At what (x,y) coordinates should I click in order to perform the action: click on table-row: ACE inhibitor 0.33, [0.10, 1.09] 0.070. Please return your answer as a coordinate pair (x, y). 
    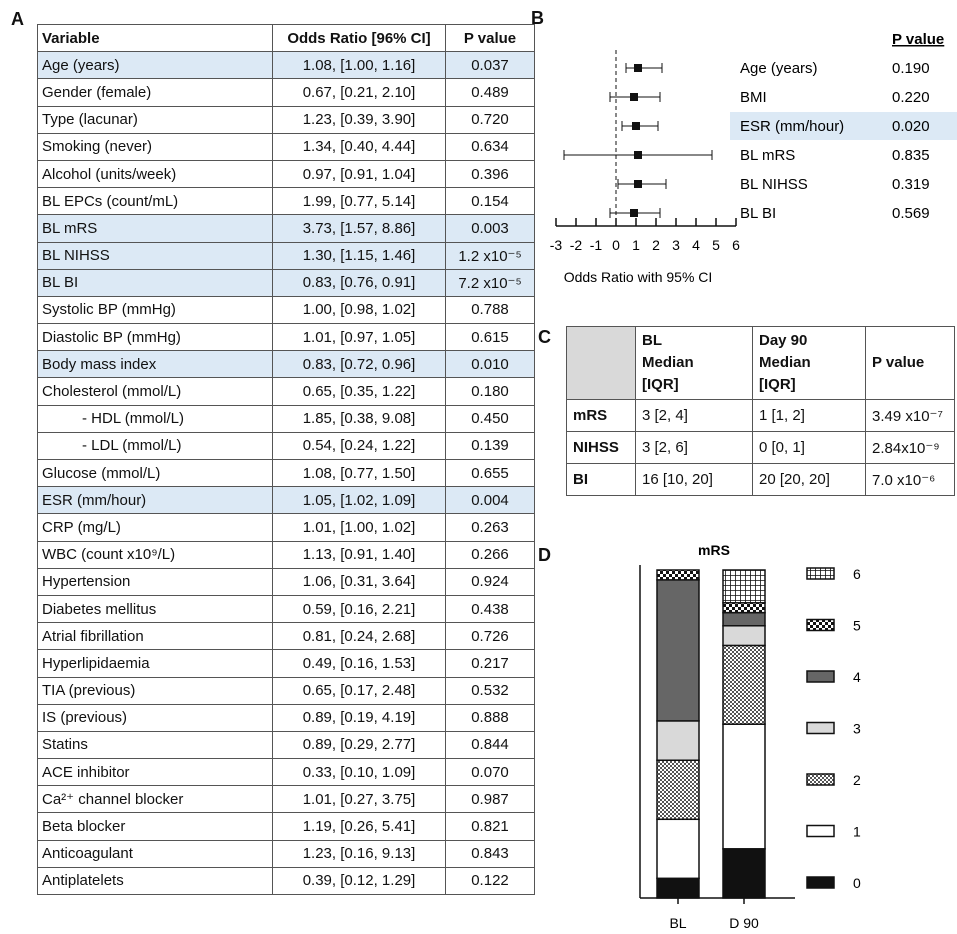
    Looking at the image, I should click on (286, 772).